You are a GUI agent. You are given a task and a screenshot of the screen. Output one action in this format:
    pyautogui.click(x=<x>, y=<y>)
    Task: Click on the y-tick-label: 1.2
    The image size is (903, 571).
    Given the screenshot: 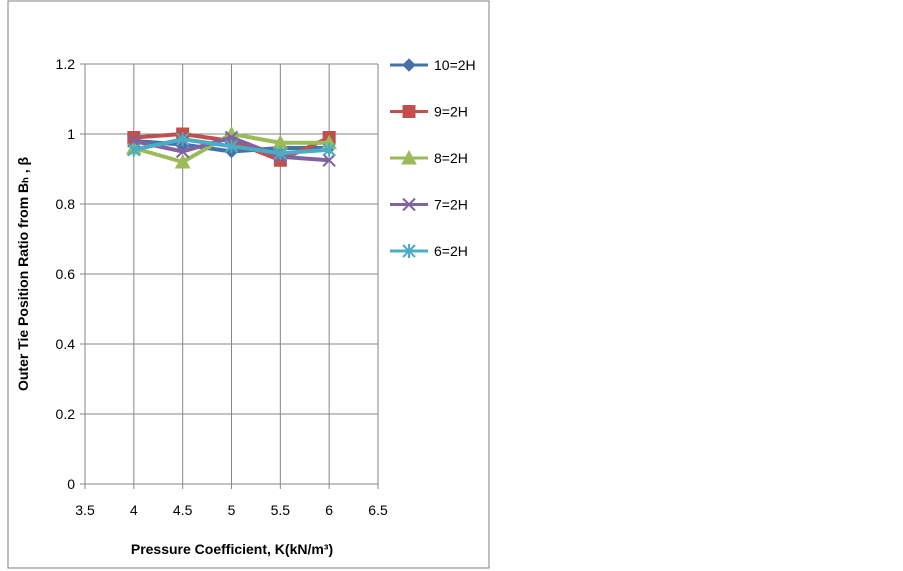 What is the action you would take?
    pyautogui.click(x=66, y=64)
    